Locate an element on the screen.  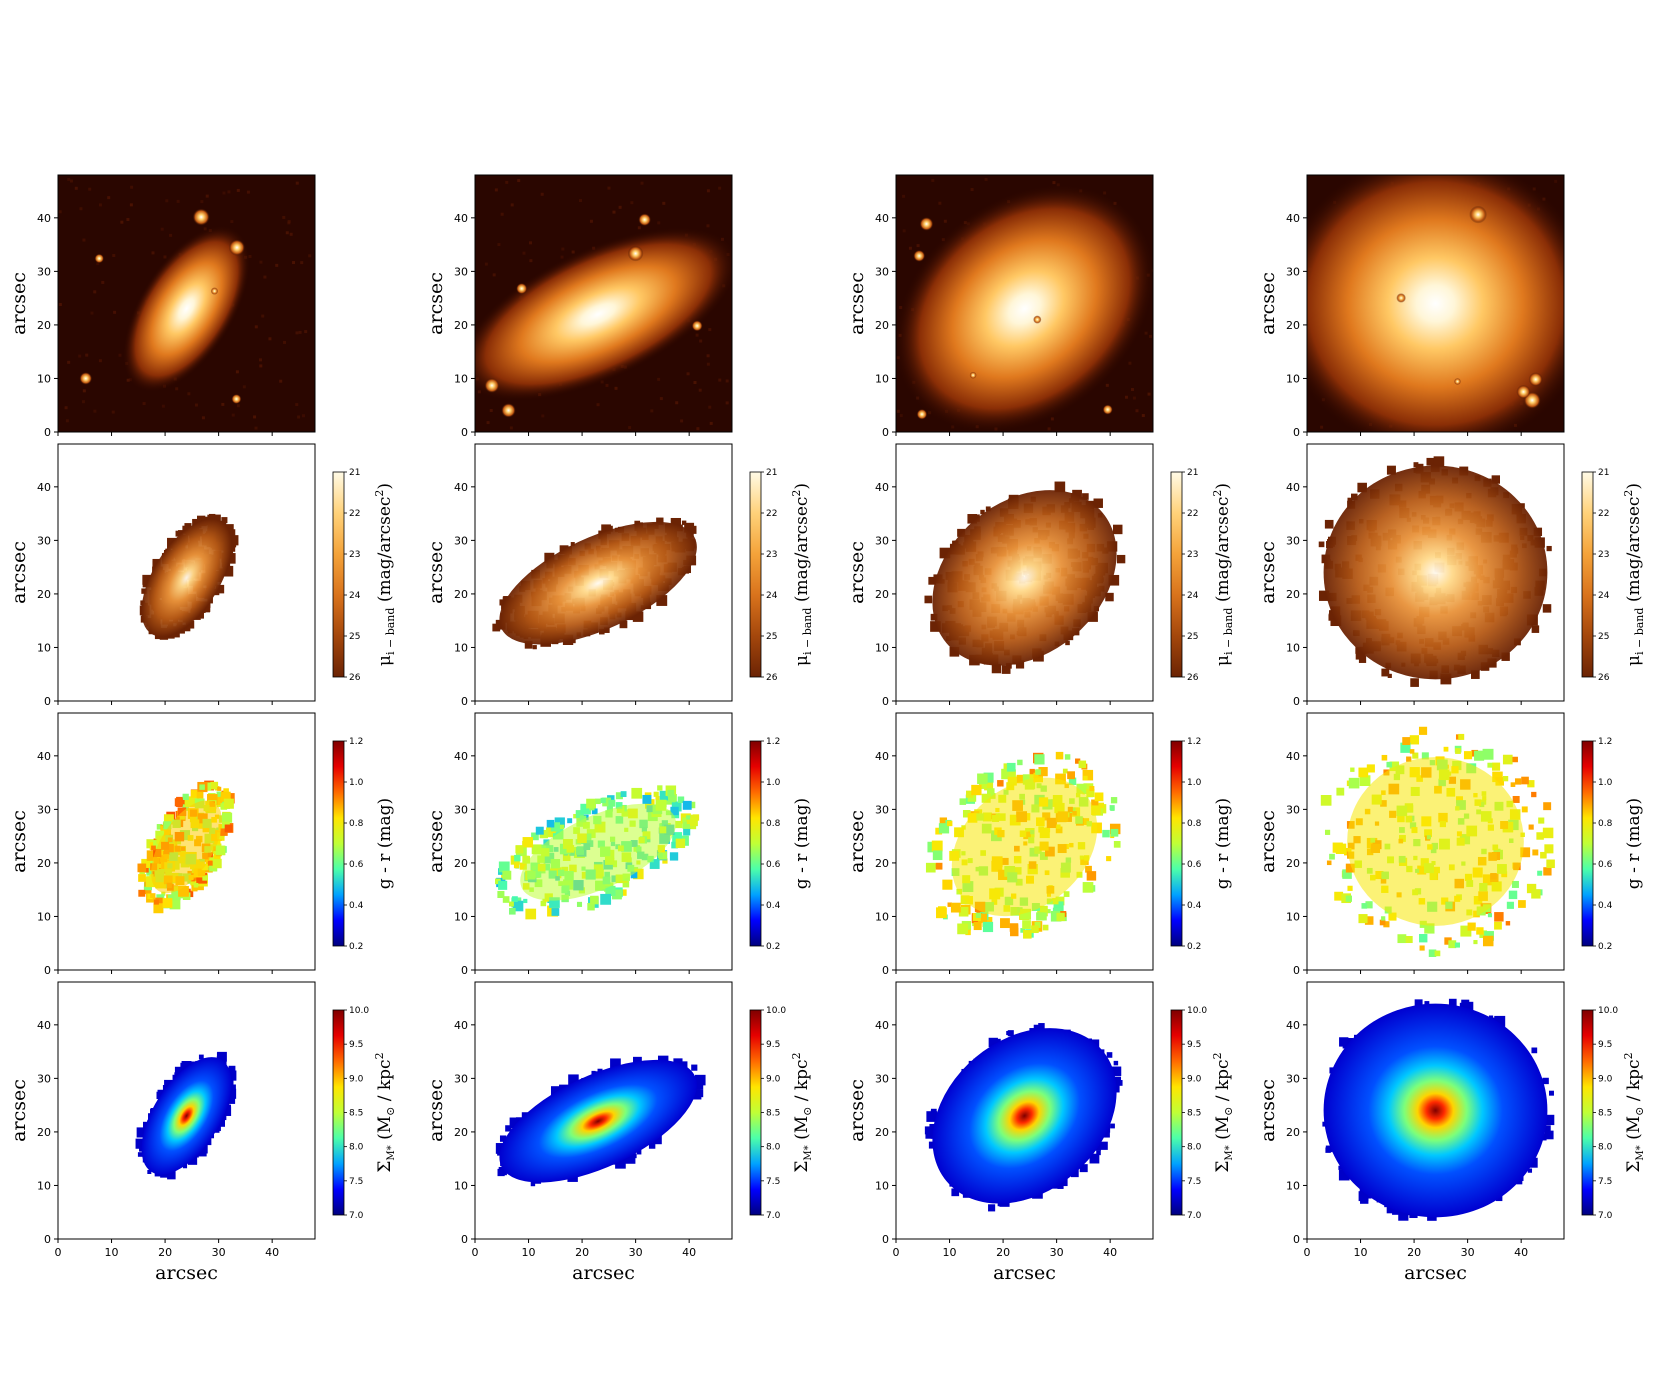
colorbar-tick-label: 10.0 is located at coordinates (359, 1011).